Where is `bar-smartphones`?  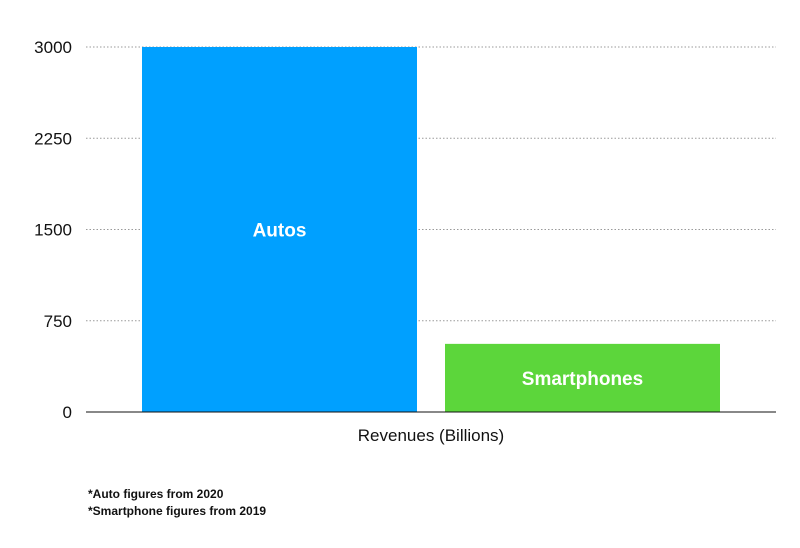
bar-smartphones is located at coordinates (582, 377).